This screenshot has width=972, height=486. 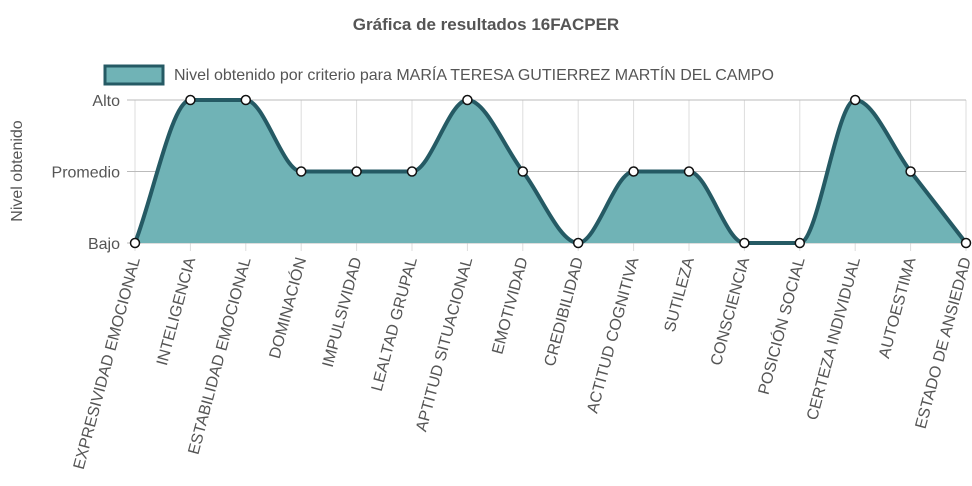 I want to click on x-tick-label: DOMINACIÓN, so click(x=287, y=307).